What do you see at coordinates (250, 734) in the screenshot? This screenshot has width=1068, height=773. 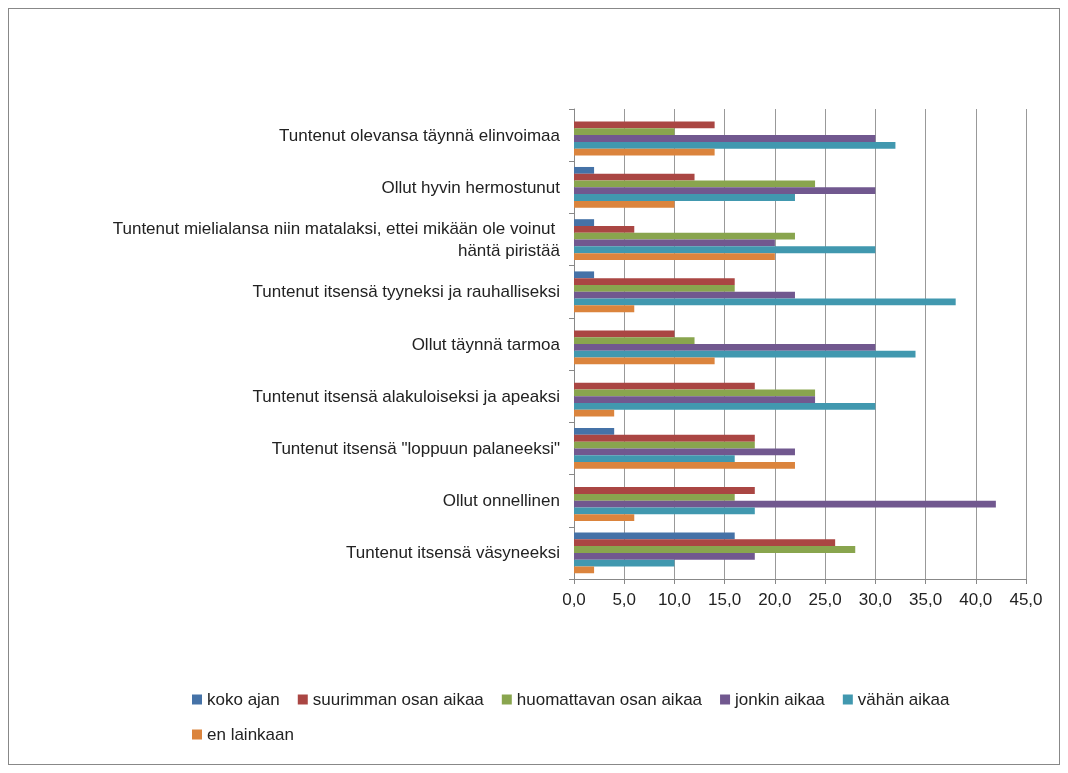 I see `legend-label: en lainkaan` at bounding box center [250, 734].